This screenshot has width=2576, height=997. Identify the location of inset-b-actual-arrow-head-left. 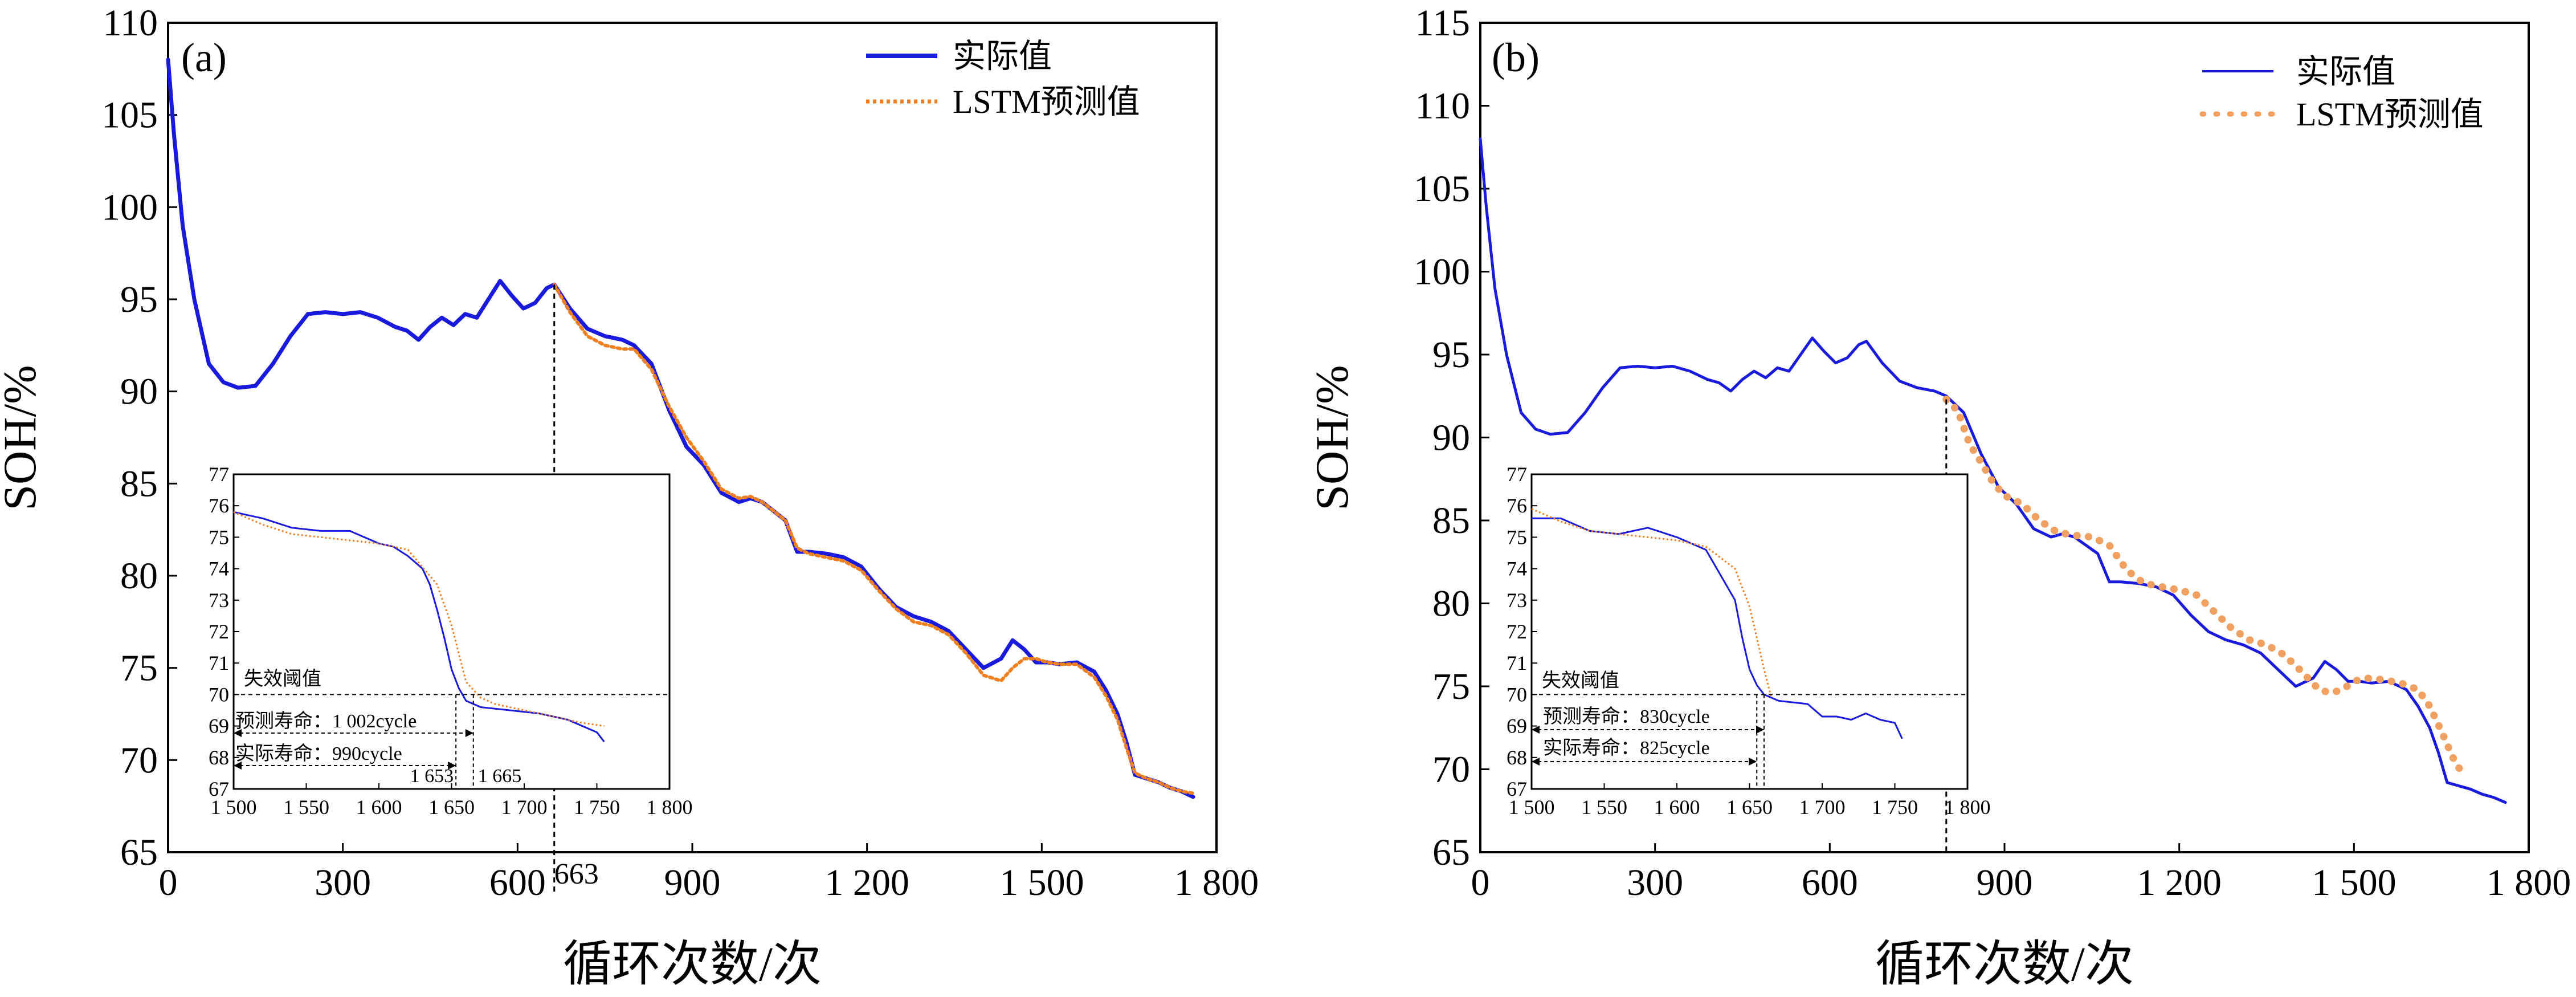
(1536, 762).